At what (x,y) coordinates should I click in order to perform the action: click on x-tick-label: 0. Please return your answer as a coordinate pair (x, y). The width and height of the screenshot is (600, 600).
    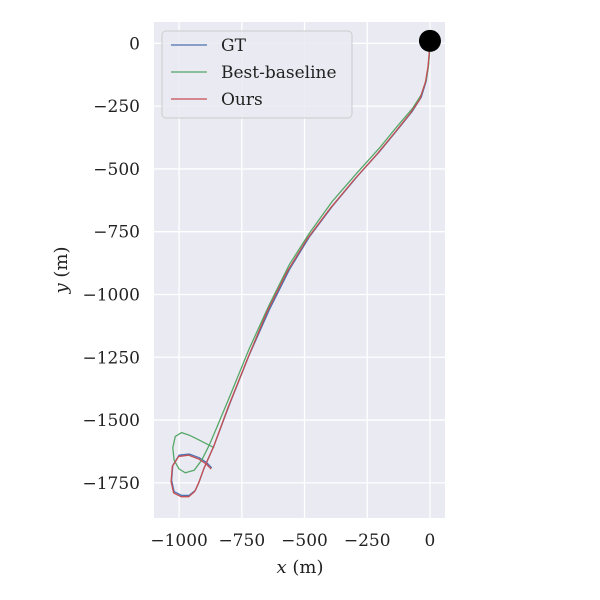
    Looking at the image, I should click on (430, 541).